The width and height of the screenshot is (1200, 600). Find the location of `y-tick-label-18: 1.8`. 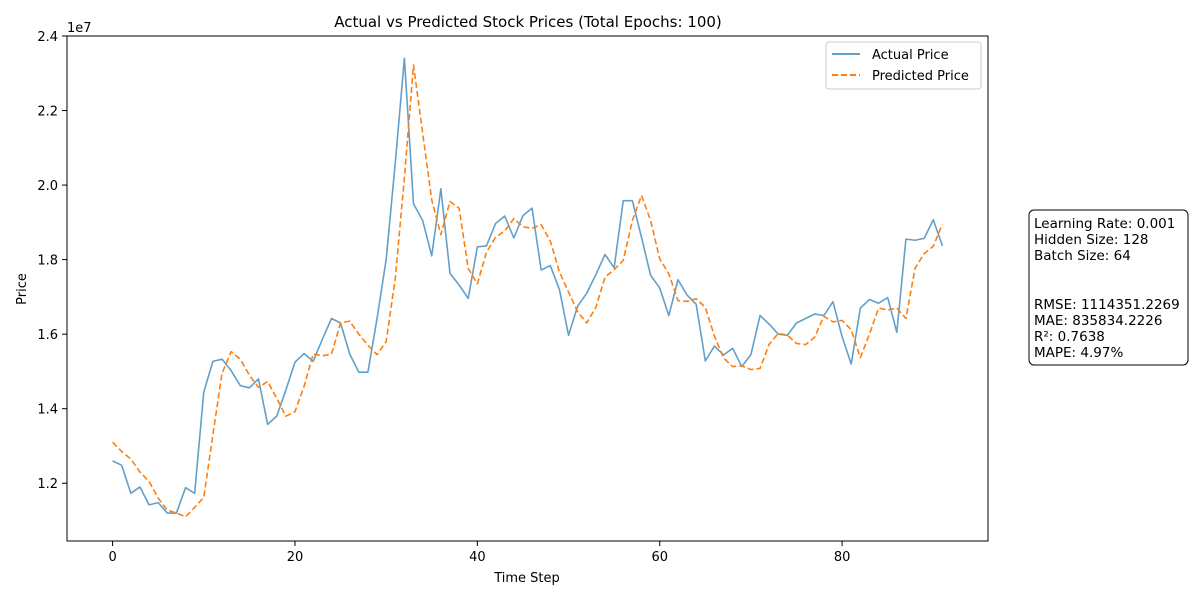

y-tick-label-18: 1.8 is located at coordinates (47, 261).